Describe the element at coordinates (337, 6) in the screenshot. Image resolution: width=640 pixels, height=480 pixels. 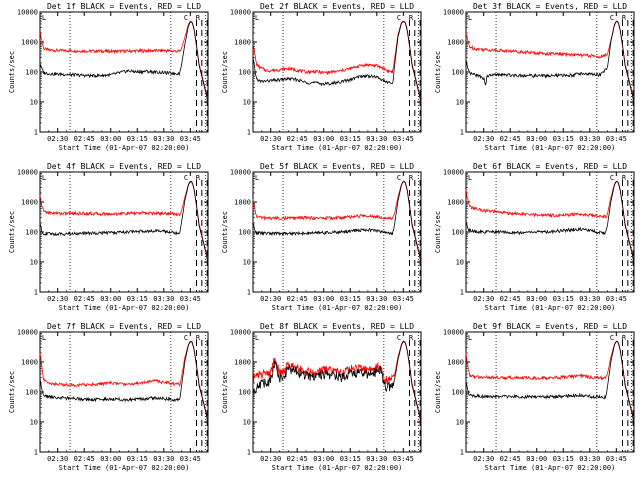
I see `chart-title: Det 2f BLACK = Events, RED = LLD` at that location.